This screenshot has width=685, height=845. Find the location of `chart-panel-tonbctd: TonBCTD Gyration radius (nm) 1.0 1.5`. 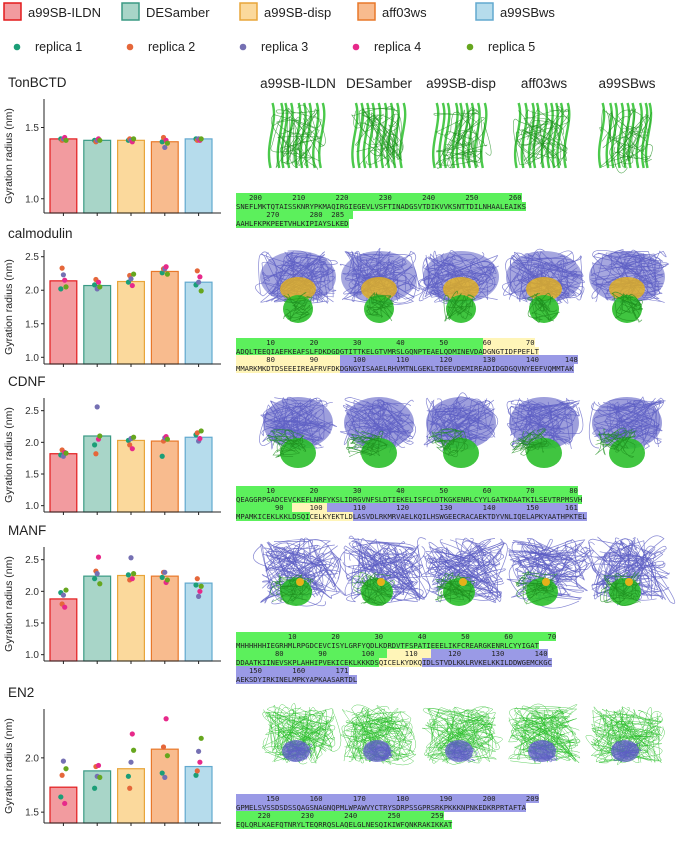

chart-panel-tonbctd: TonBCTD Gyration radius (nm) 1.0 1.5 is located at coordinates (112, 145).